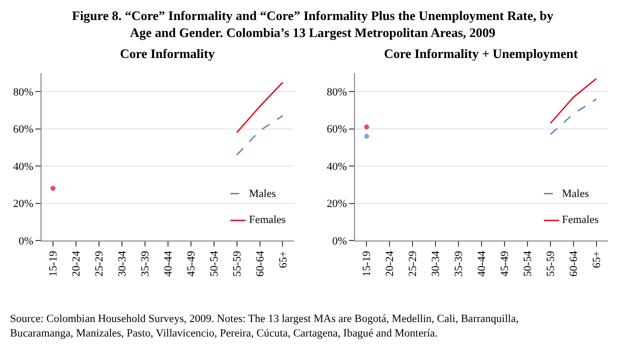  Describe the element at coordinates (264, 326) in the screenshot. I see `source-note: Source: Colombian Household Surveys, 2009. Notes: The 13 largest MAs are Bogotá, Medellin, Cali, Barranquilla, Bucaramanga, Manizales, Pasto, Villavicencio, Pereira, Cúcuta, Cartagena, Ibagué and Montería.` at that location.